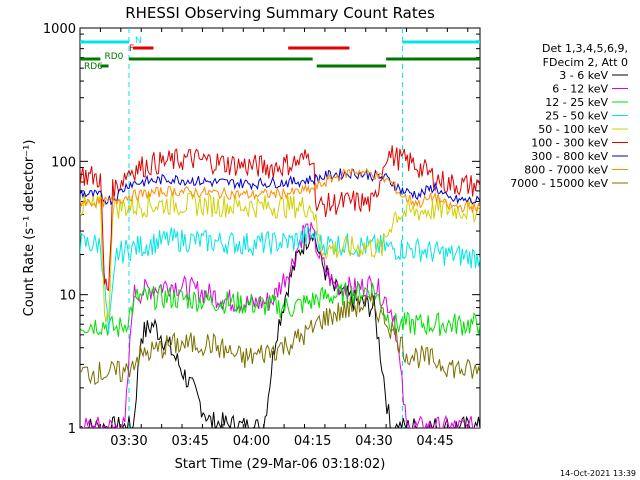  I want to click on legend-label-1: 6 - 12 keV, so click(580, 89).